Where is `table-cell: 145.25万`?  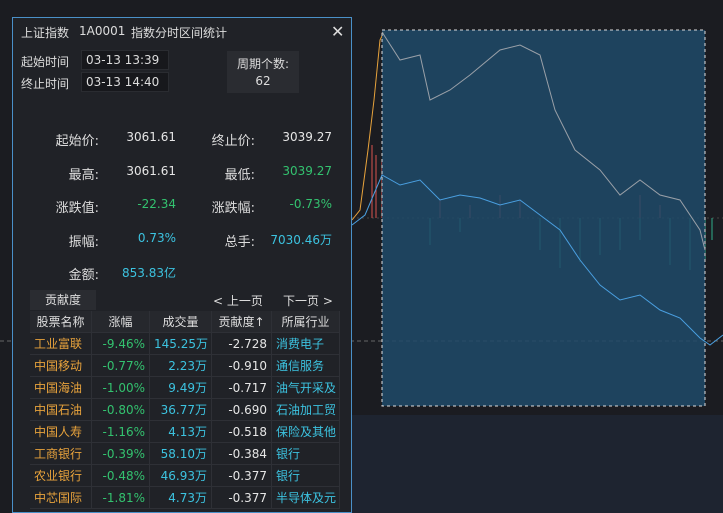 table-cell: 145.25万 is located at coordinates (181, 344).